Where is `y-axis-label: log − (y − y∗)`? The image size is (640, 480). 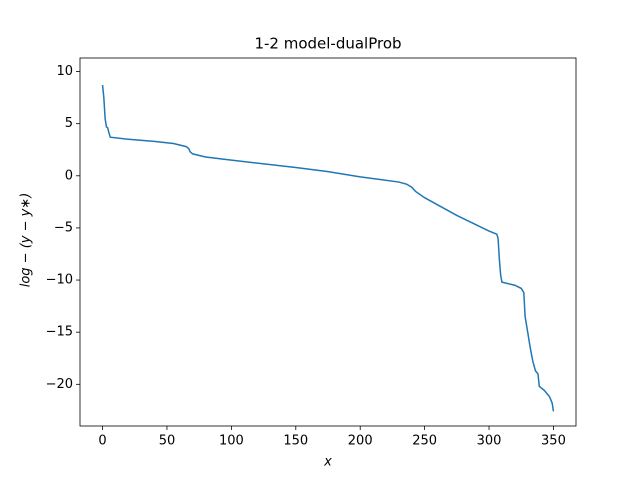
y-axis-label: log − (y − y∗) is located at coordinates (26, 240).